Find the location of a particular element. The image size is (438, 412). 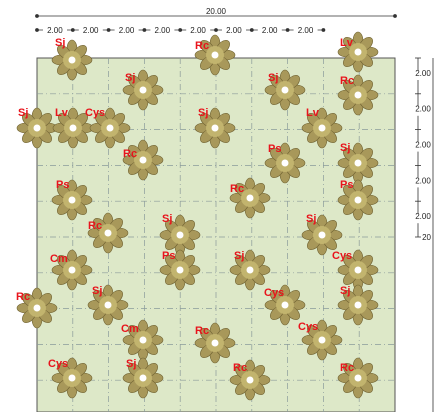

dimension-label: 20 is located at coordinates (426, 237).